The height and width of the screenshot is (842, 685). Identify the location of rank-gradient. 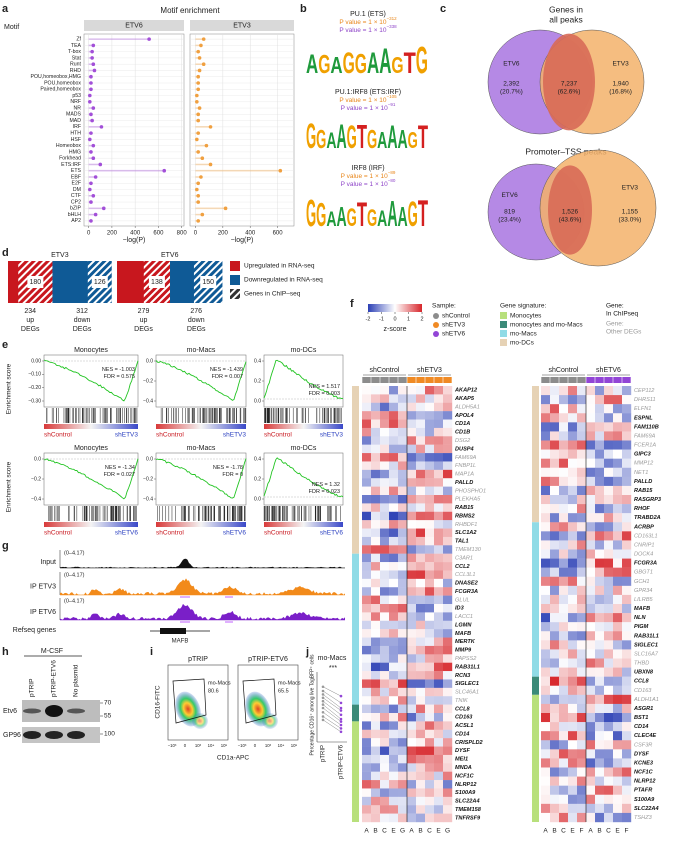
(303, 524).